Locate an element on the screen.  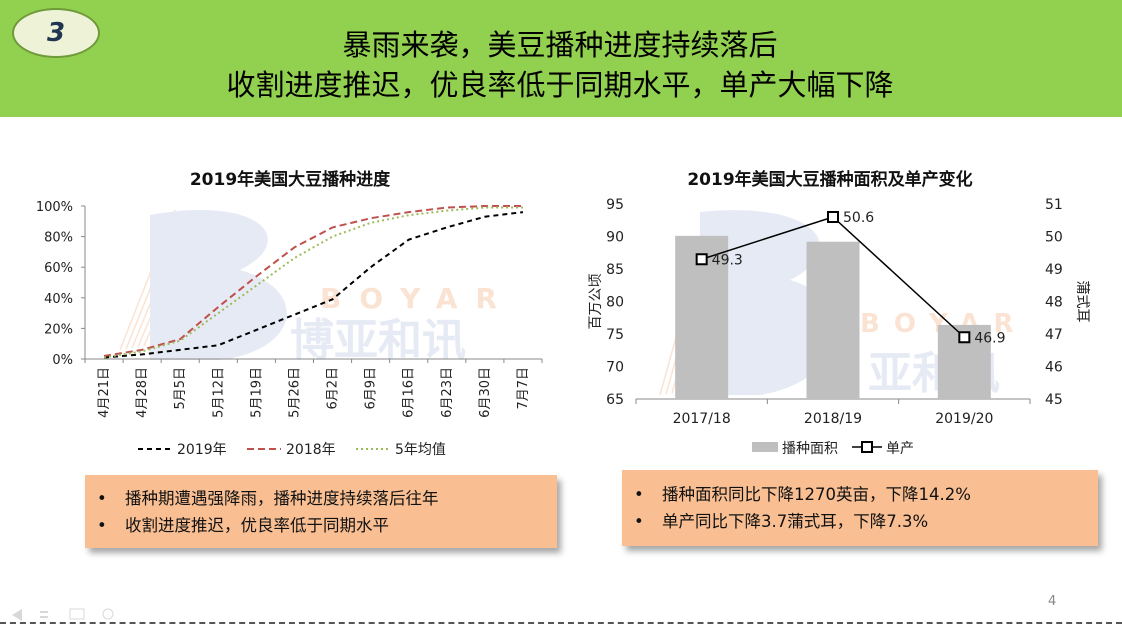
section-number-badge: 3 is located at coordinates (56, 33).